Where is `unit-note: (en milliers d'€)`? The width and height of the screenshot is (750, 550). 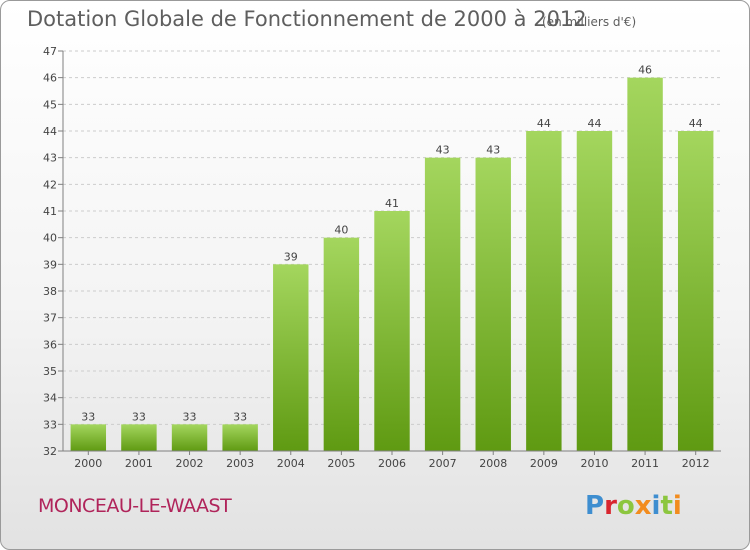
unit-note: (en milliers d'€) is located at coordinates (589, 22).